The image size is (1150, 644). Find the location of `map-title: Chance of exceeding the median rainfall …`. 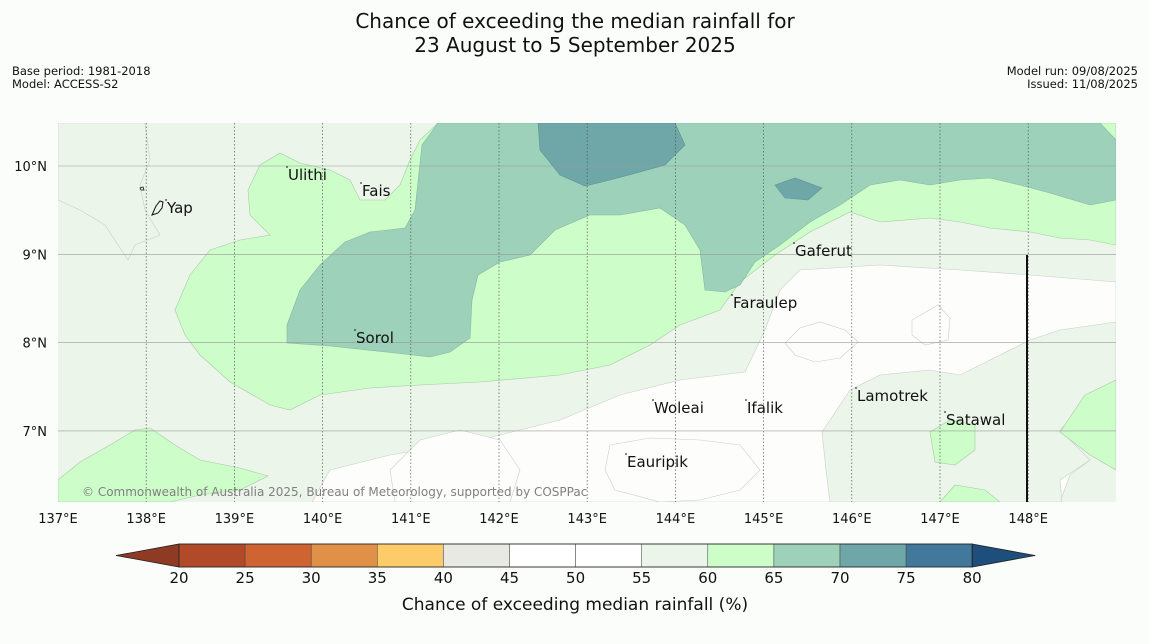

map-title: Chance of exceeding the median rainfall … is located at coordinates (575, 33).